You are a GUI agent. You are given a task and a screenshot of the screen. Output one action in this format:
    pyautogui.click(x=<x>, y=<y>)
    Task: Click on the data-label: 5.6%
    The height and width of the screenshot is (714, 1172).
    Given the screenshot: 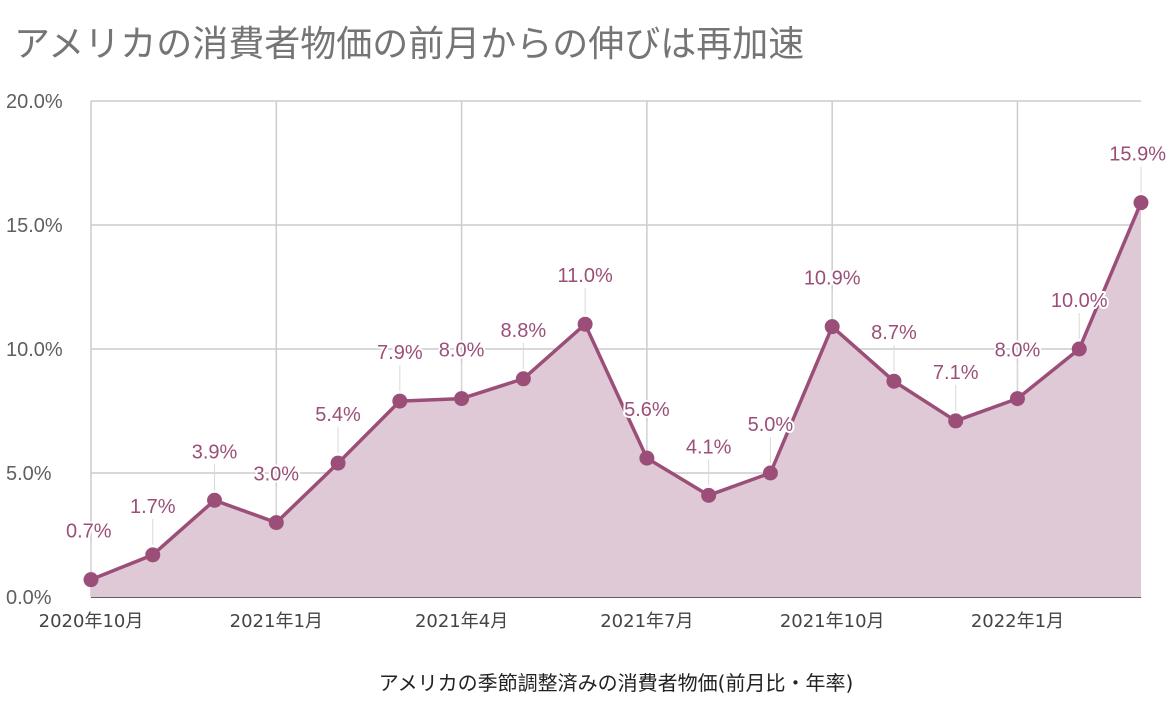 What is the action you would take?
    pyautogui.click(x=647, y=410)
    